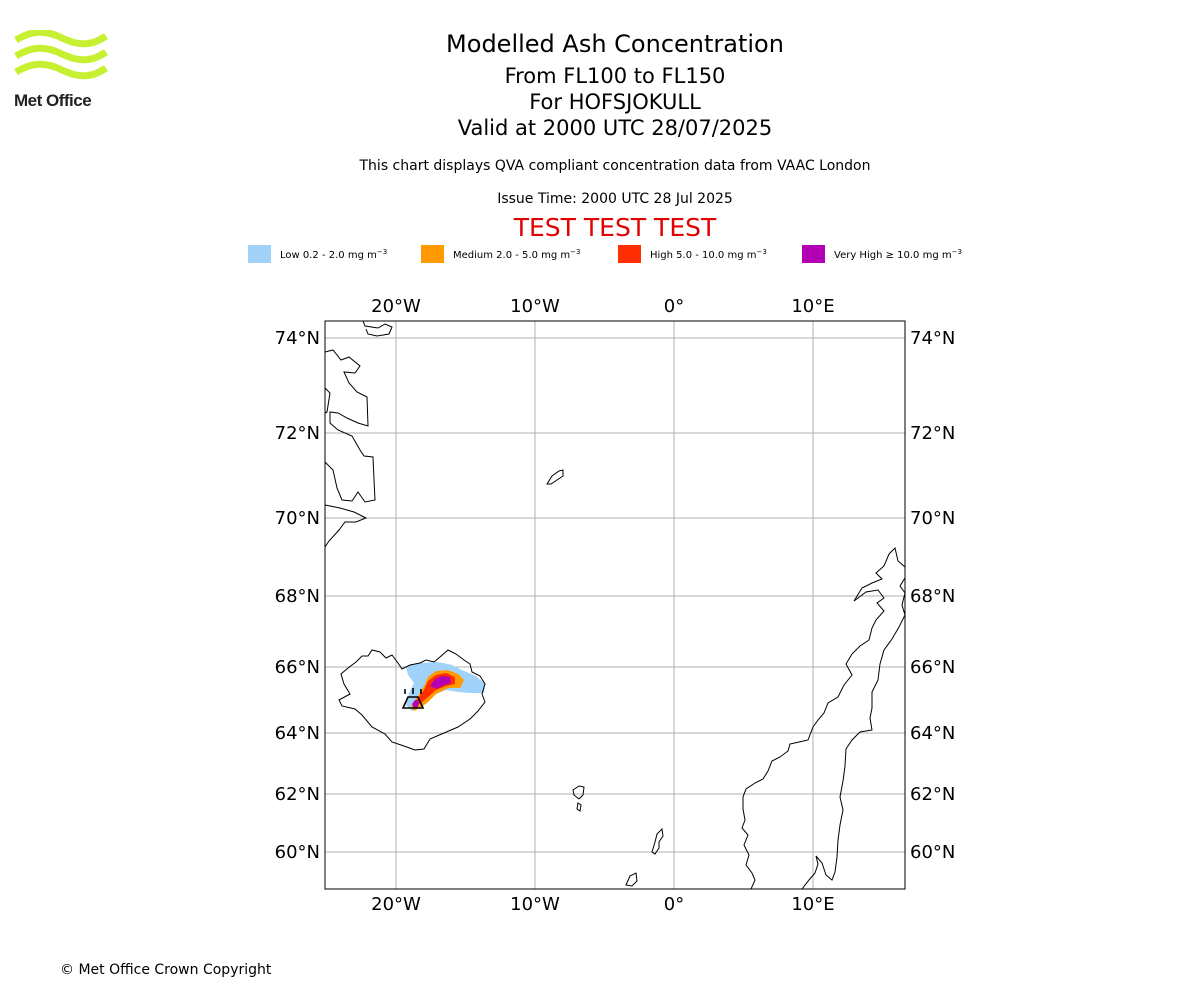 This screenshot has height=1000, width=1200. Describe the element at coordinates (812, 904) in the screenshot. I see `tick-bottom-10e: 10°E` at that location.